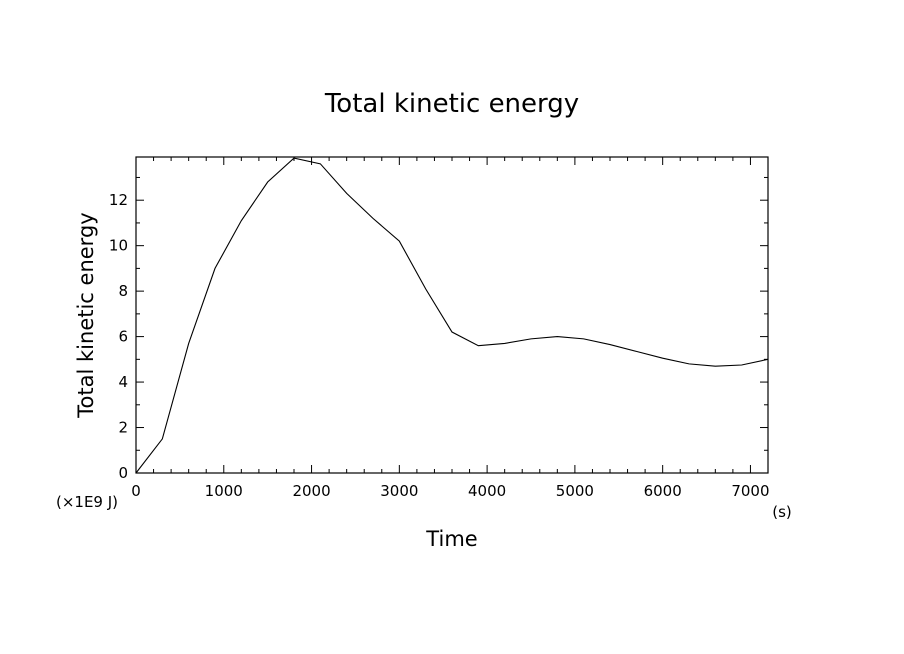  Describe the element at coordinates (311, 491) in the screenshot. I see `x-tick-label: 2000` at that location.